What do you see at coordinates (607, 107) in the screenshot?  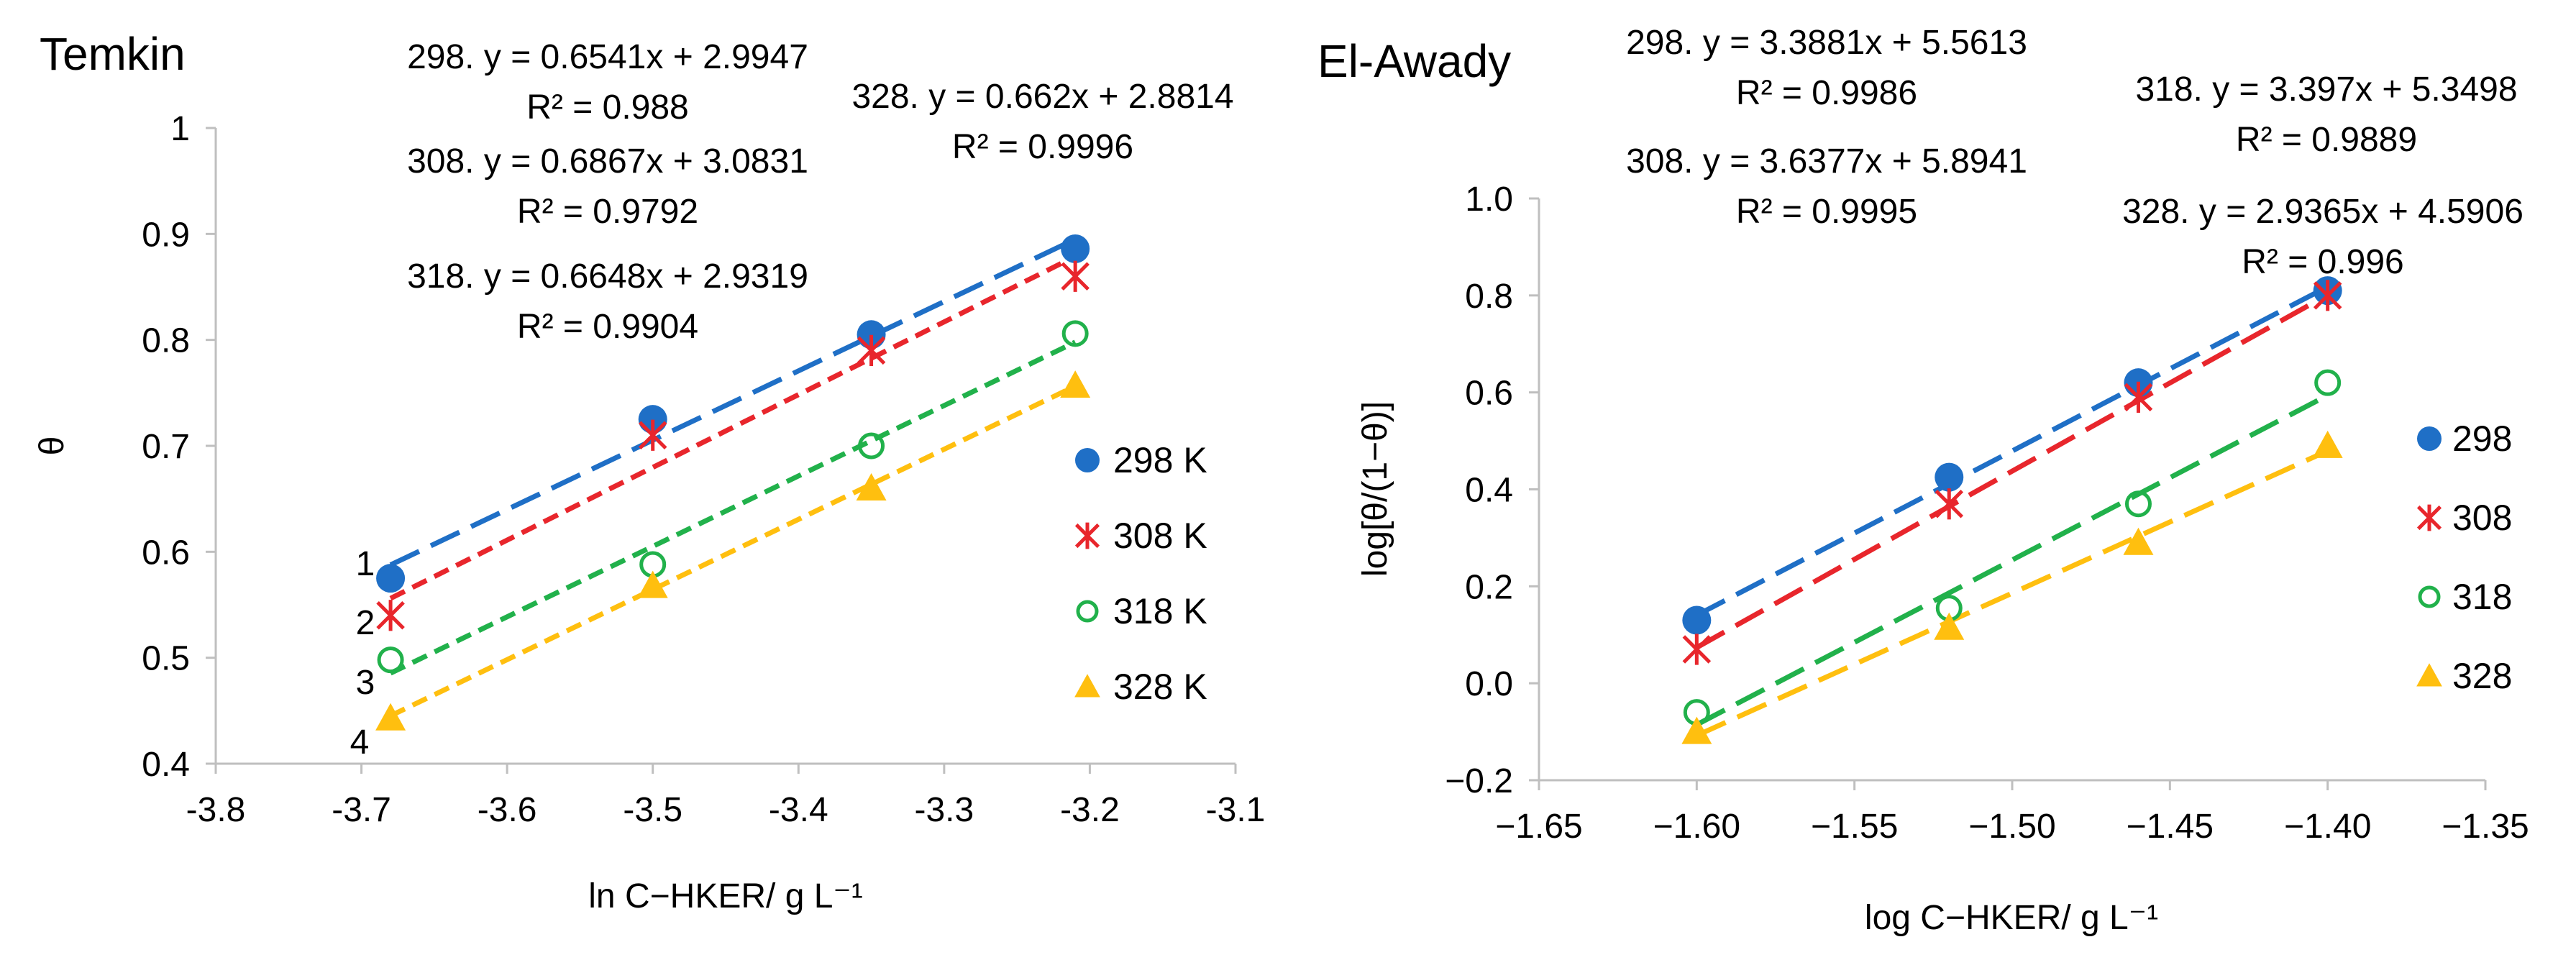 I see `temkin-r2-298: R² = 0.988` at bounding box center [607, 107].